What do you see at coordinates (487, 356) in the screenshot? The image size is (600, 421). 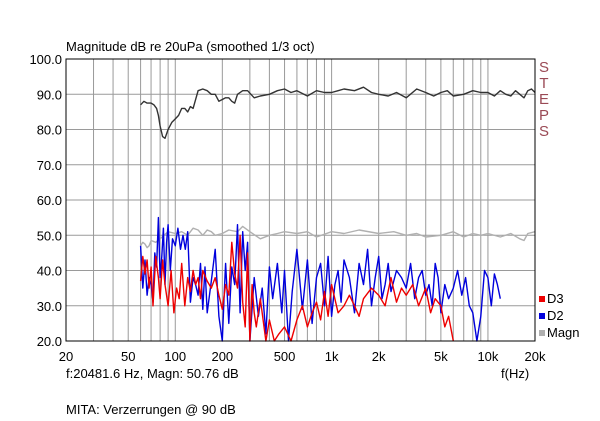 I see `x-tick-label: 10k` at bounding box center [487, 356].